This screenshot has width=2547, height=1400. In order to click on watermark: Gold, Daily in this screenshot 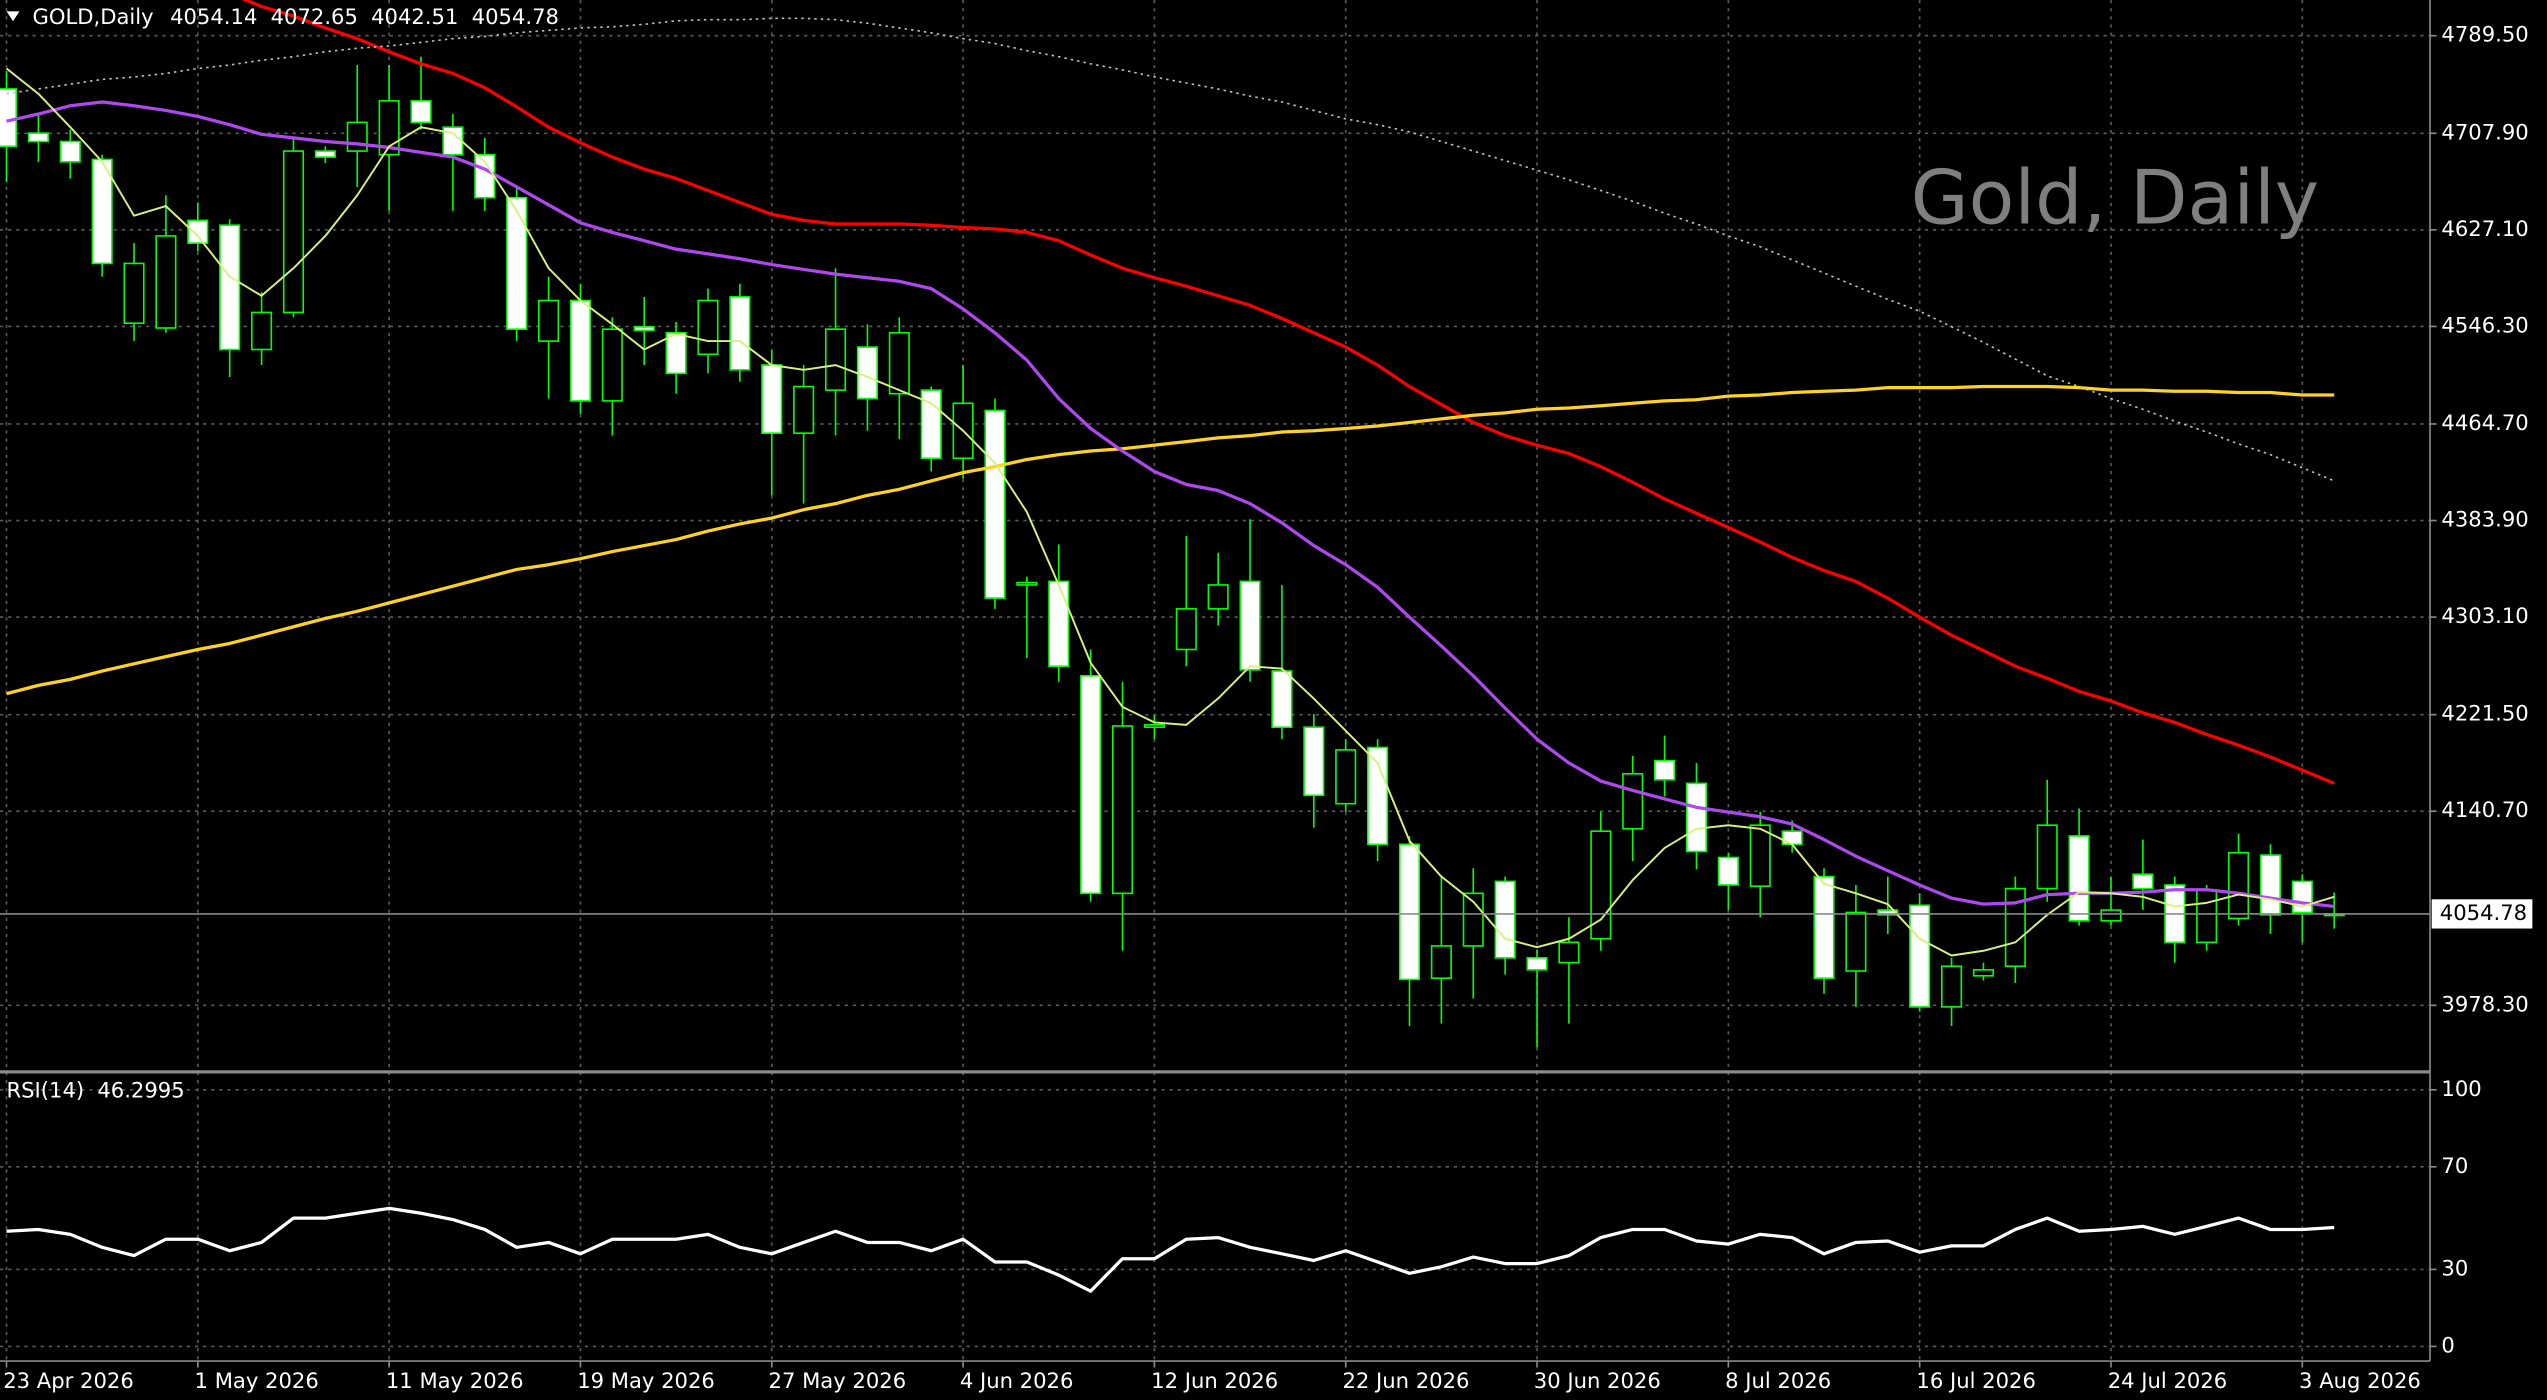, I will do `click(2115, 198)`.